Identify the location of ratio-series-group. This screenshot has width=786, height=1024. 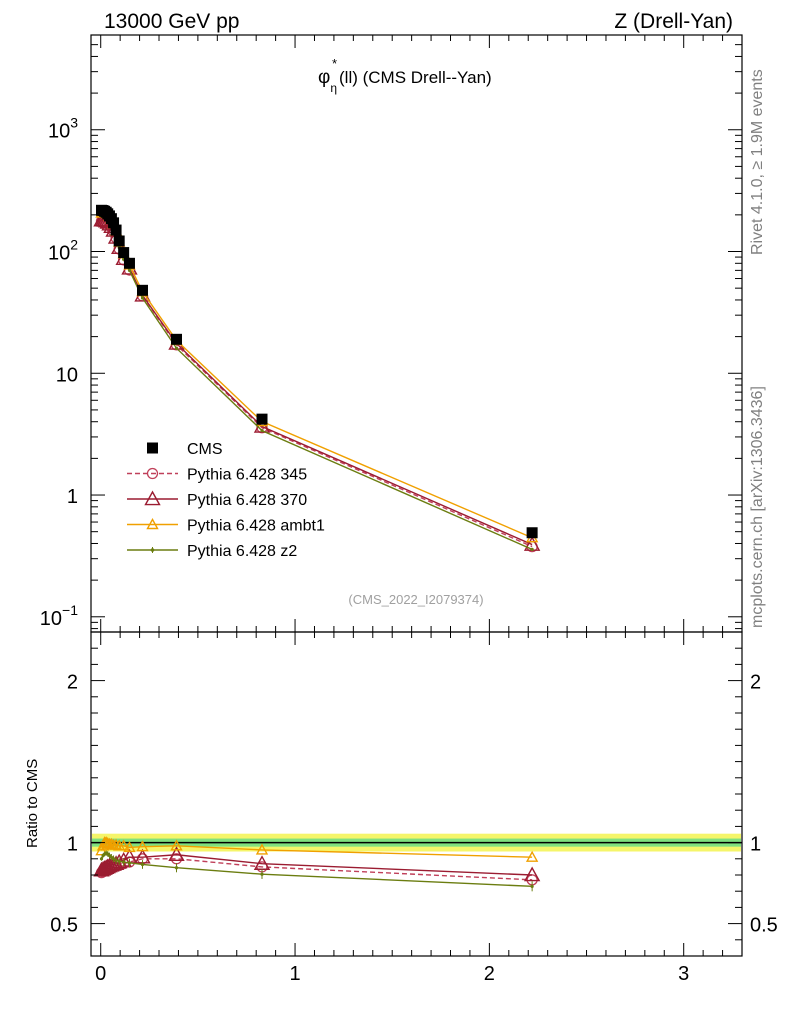
(317, 864).